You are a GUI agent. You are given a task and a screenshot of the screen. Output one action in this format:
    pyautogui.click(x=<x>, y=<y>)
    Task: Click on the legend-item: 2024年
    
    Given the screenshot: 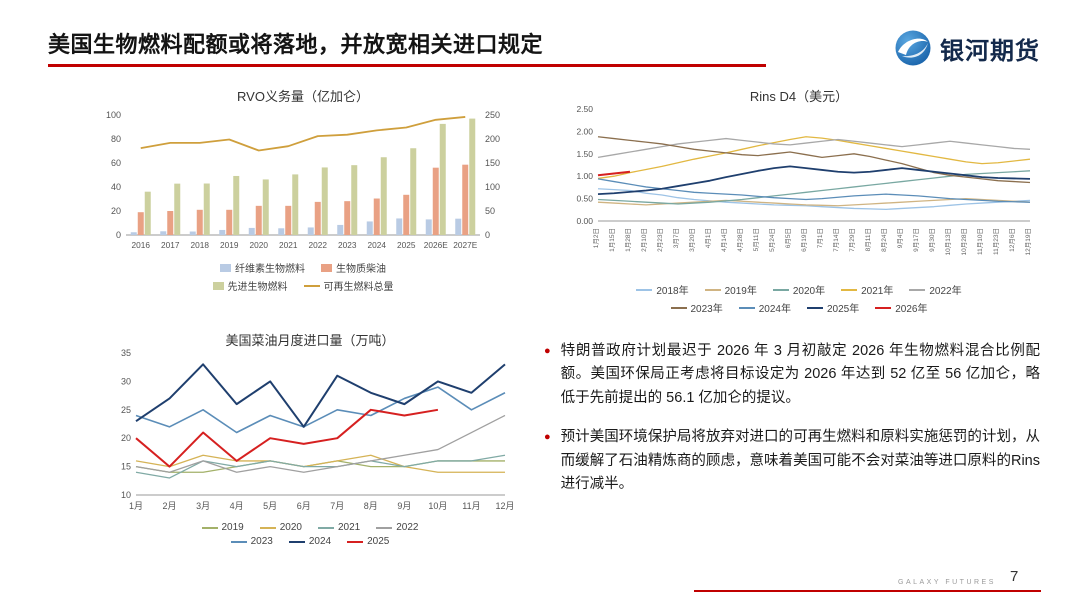 What is the action you would take?
    pyautogui.click(x=764, y=307)
    